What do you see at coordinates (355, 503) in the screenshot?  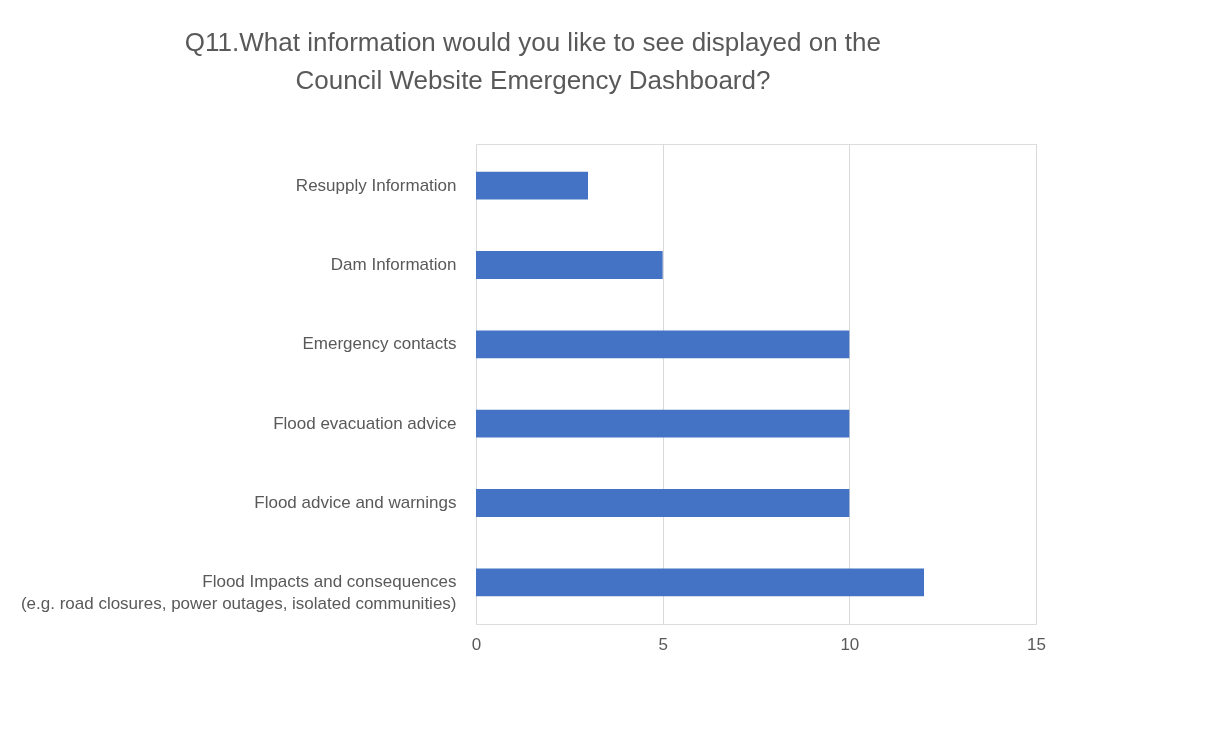 I see `y-tick-label: Flood advice and warnings` at bounding box center [355, 503].